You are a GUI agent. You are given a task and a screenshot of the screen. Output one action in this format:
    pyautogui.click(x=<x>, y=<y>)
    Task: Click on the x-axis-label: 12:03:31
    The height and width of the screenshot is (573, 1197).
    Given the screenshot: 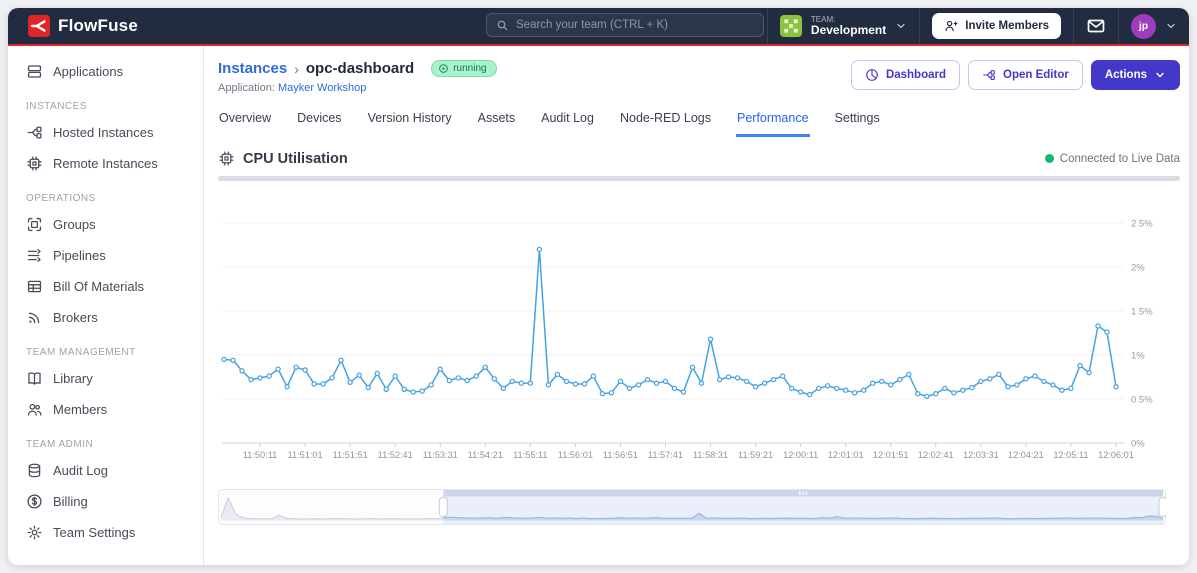 What is the action you would take?
    pyautogui.click(x=981, y=455)
    